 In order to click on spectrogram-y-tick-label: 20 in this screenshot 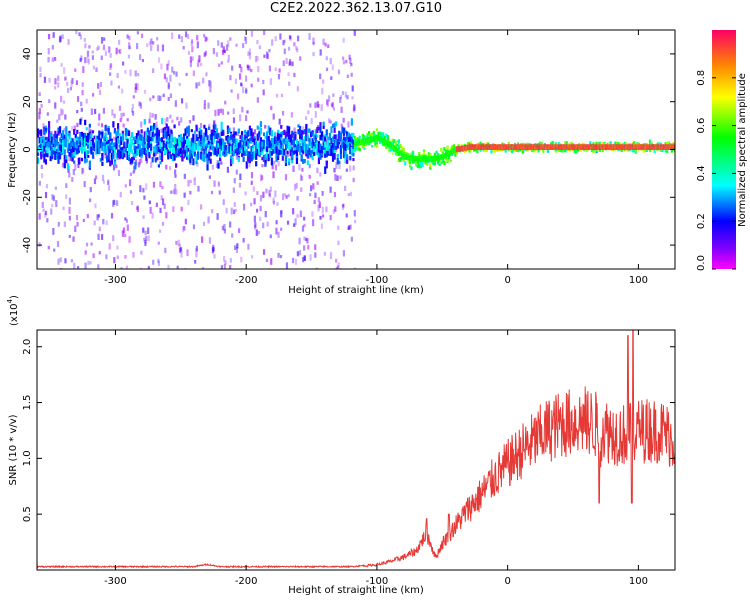, I will do `click(27, 101)`.